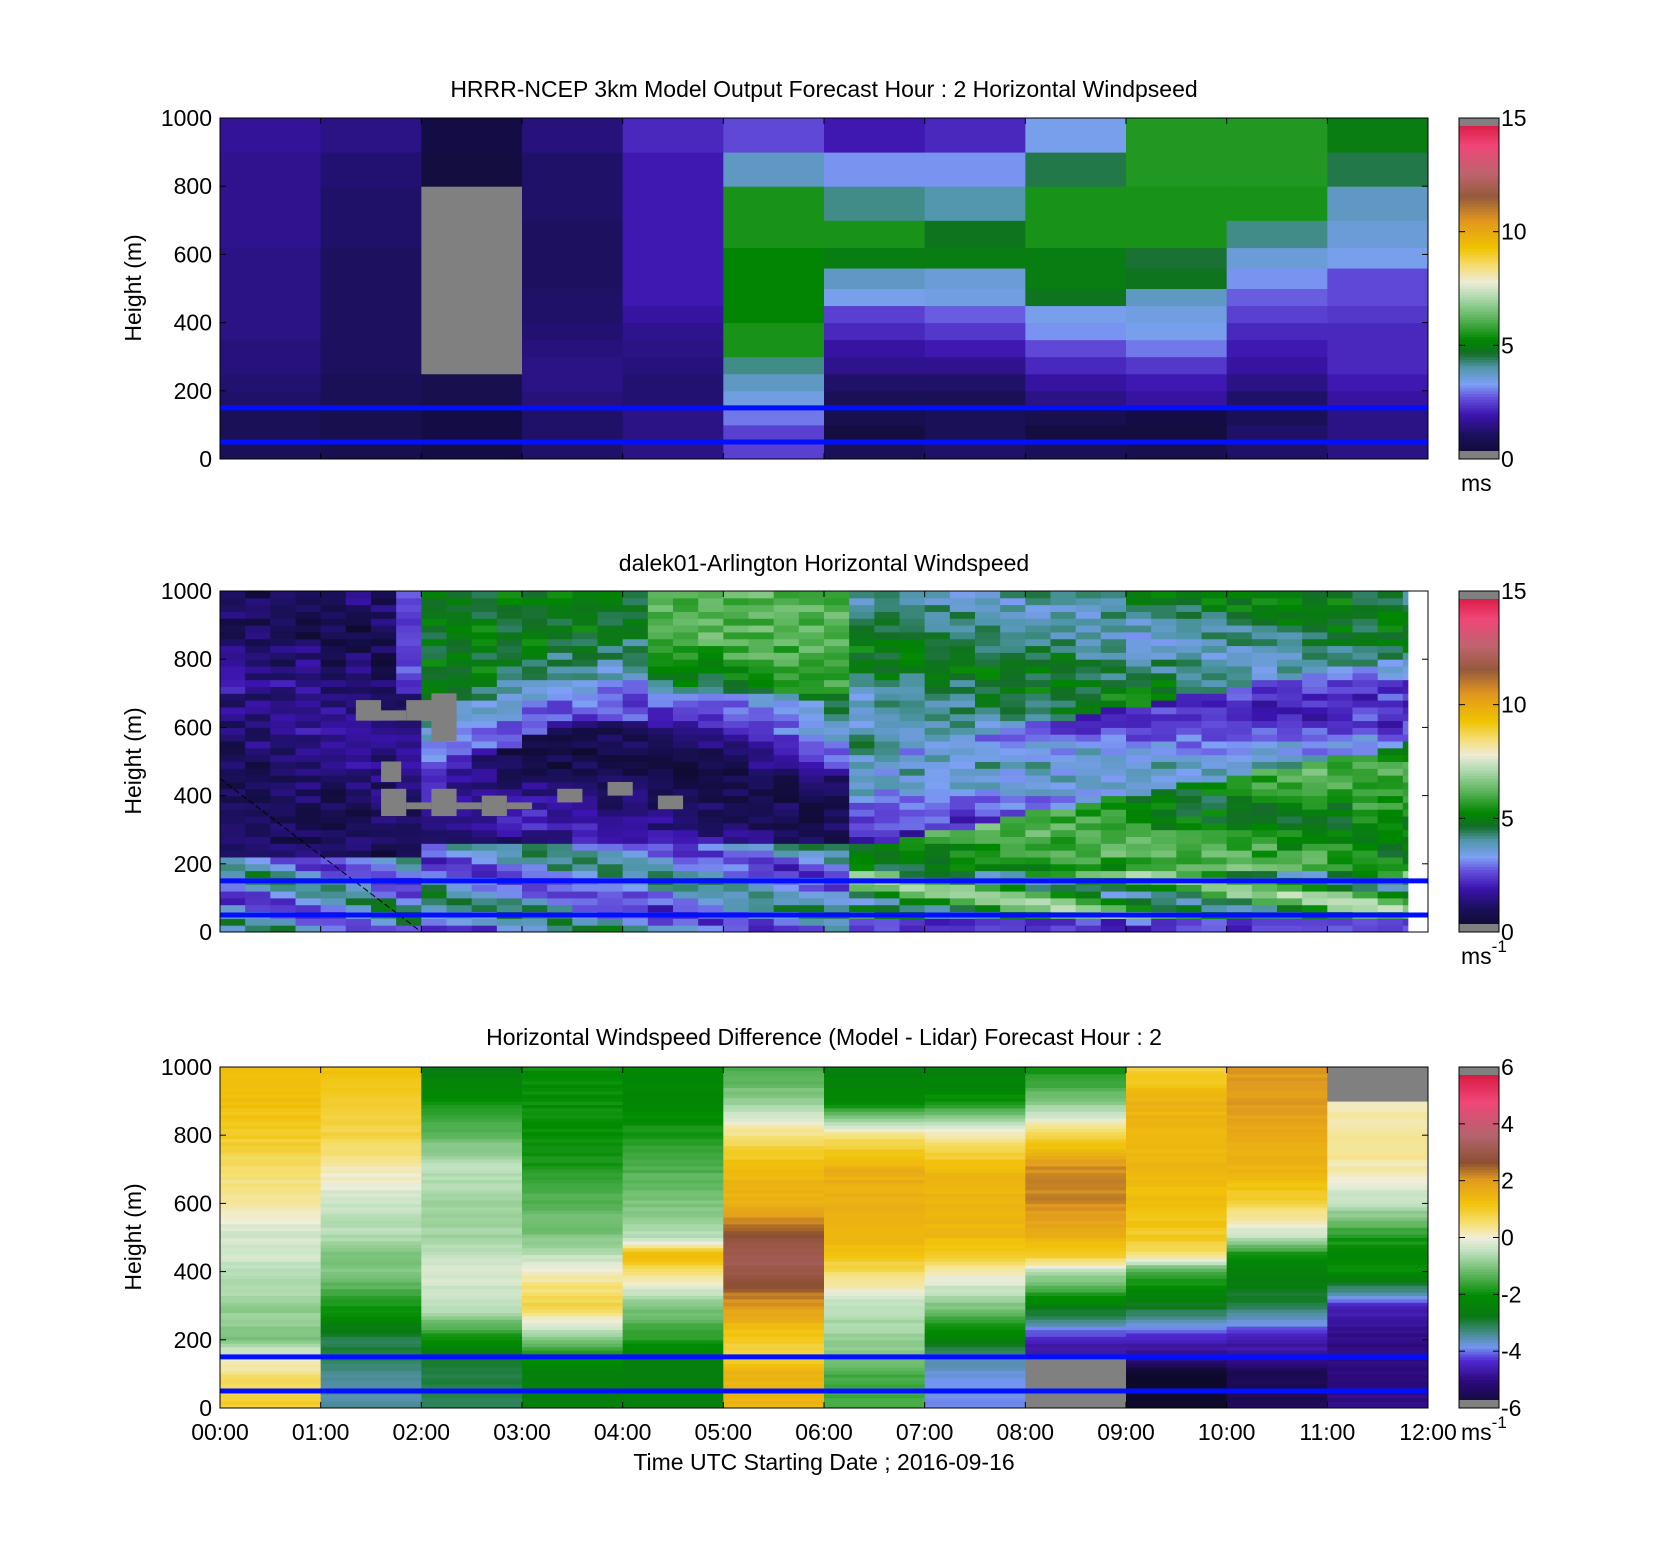 The width and height of the screenshot is (1680, 1561). What do you see at coordinates (193, 391) in the screenshot?
I see `y-tick-label: 200` at bounding box center [193, 391].